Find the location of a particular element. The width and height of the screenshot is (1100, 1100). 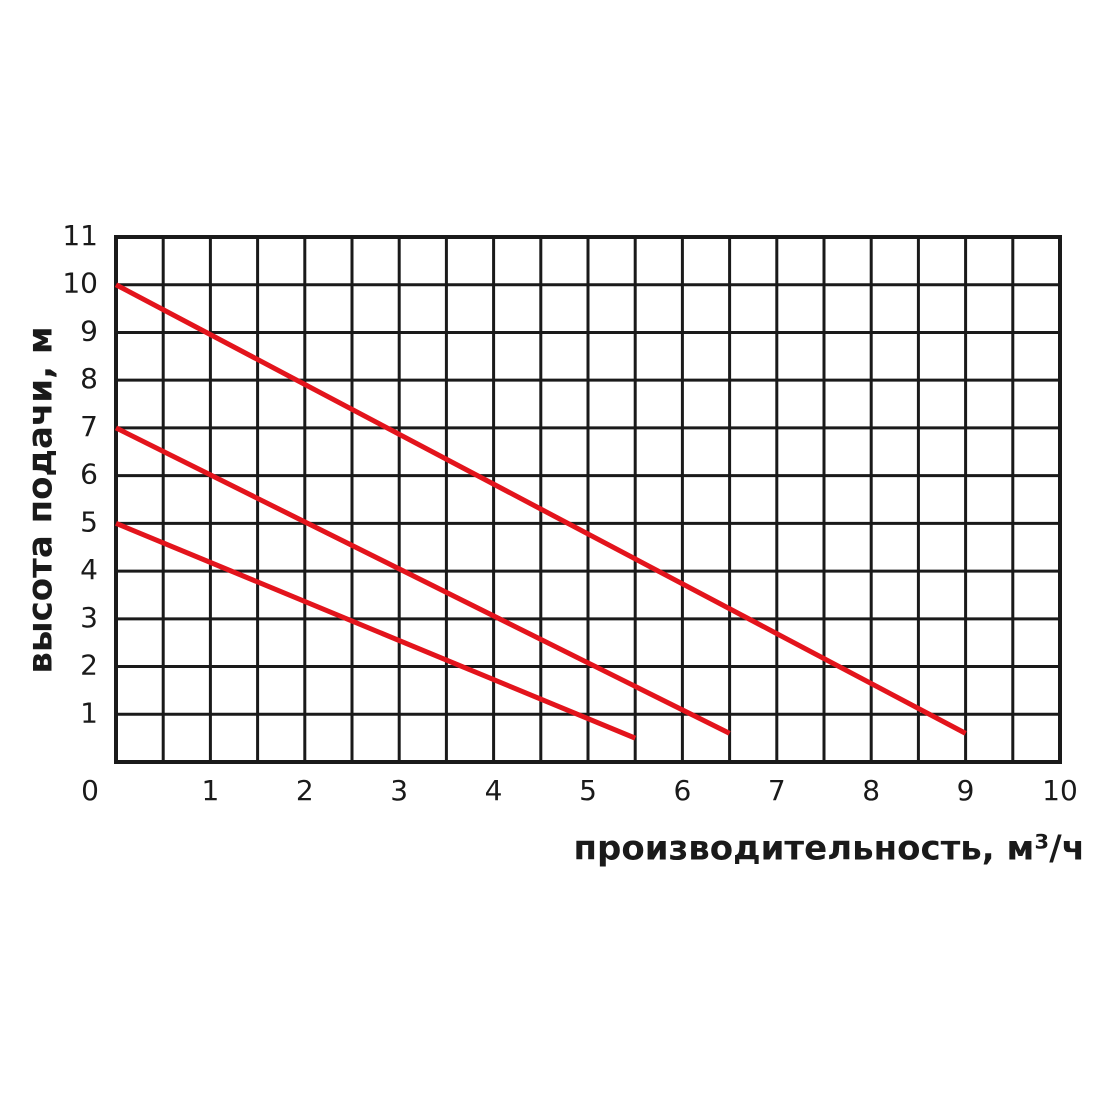

y-tick-label: 1 is located at coordinates (89, 712).